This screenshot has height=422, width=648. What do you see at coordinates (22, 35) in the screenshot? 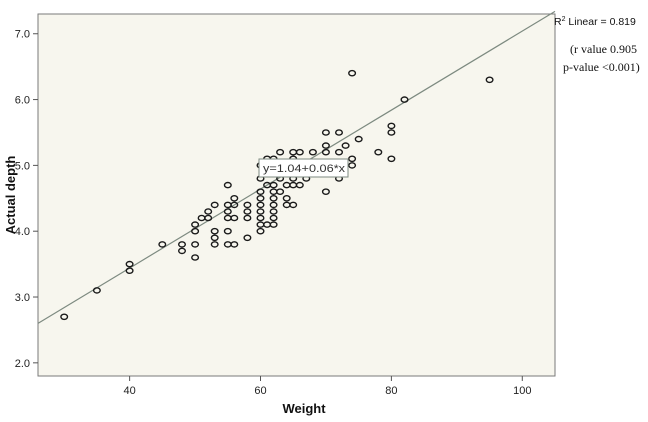
I see `y-tick-label: 7.0` at bounding box center [22, 35].